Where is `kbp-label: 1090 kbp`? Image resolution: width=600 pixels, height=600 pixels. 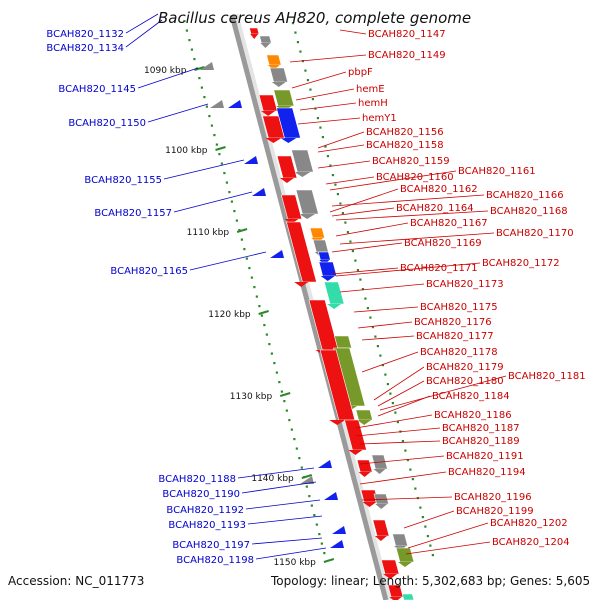
kbp-label: 1090 kbp is located at coordinates (165, 71).